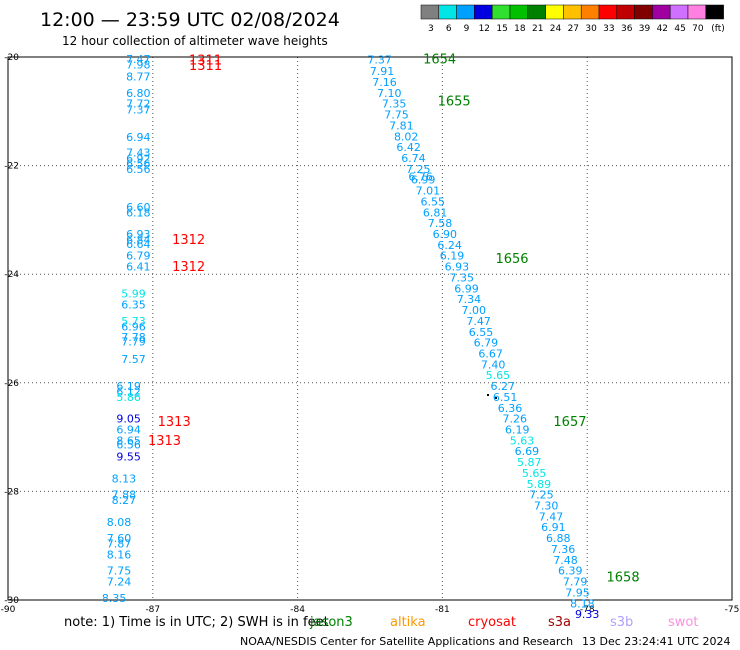 Image resolution: width=740 pixels, height=650 pixels. What do you see at coordinates (515, 419) in the screenshot?
I see `wave-height-value: 7.26` at bounding box center [515, 419].